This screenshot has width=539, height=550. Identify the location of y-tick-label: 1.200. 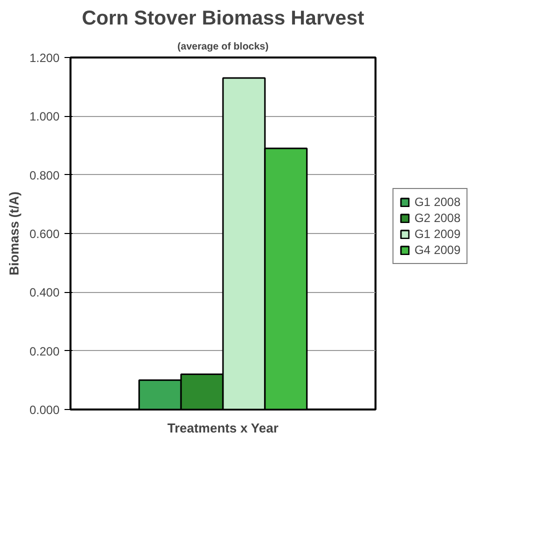
(44, 58).